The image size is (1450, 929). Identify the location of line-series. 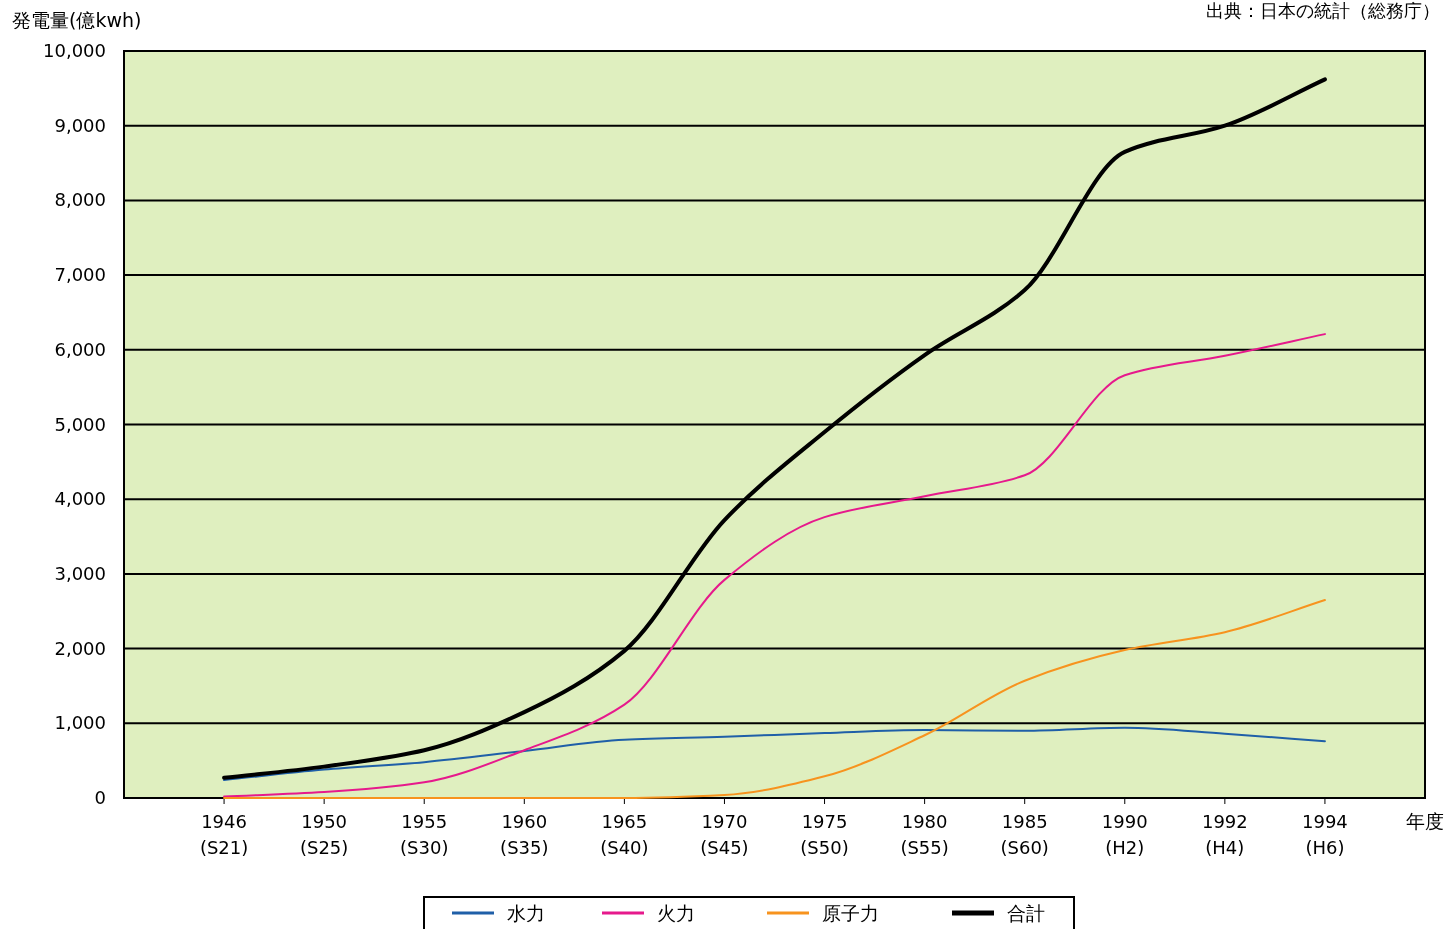
(774, 754).